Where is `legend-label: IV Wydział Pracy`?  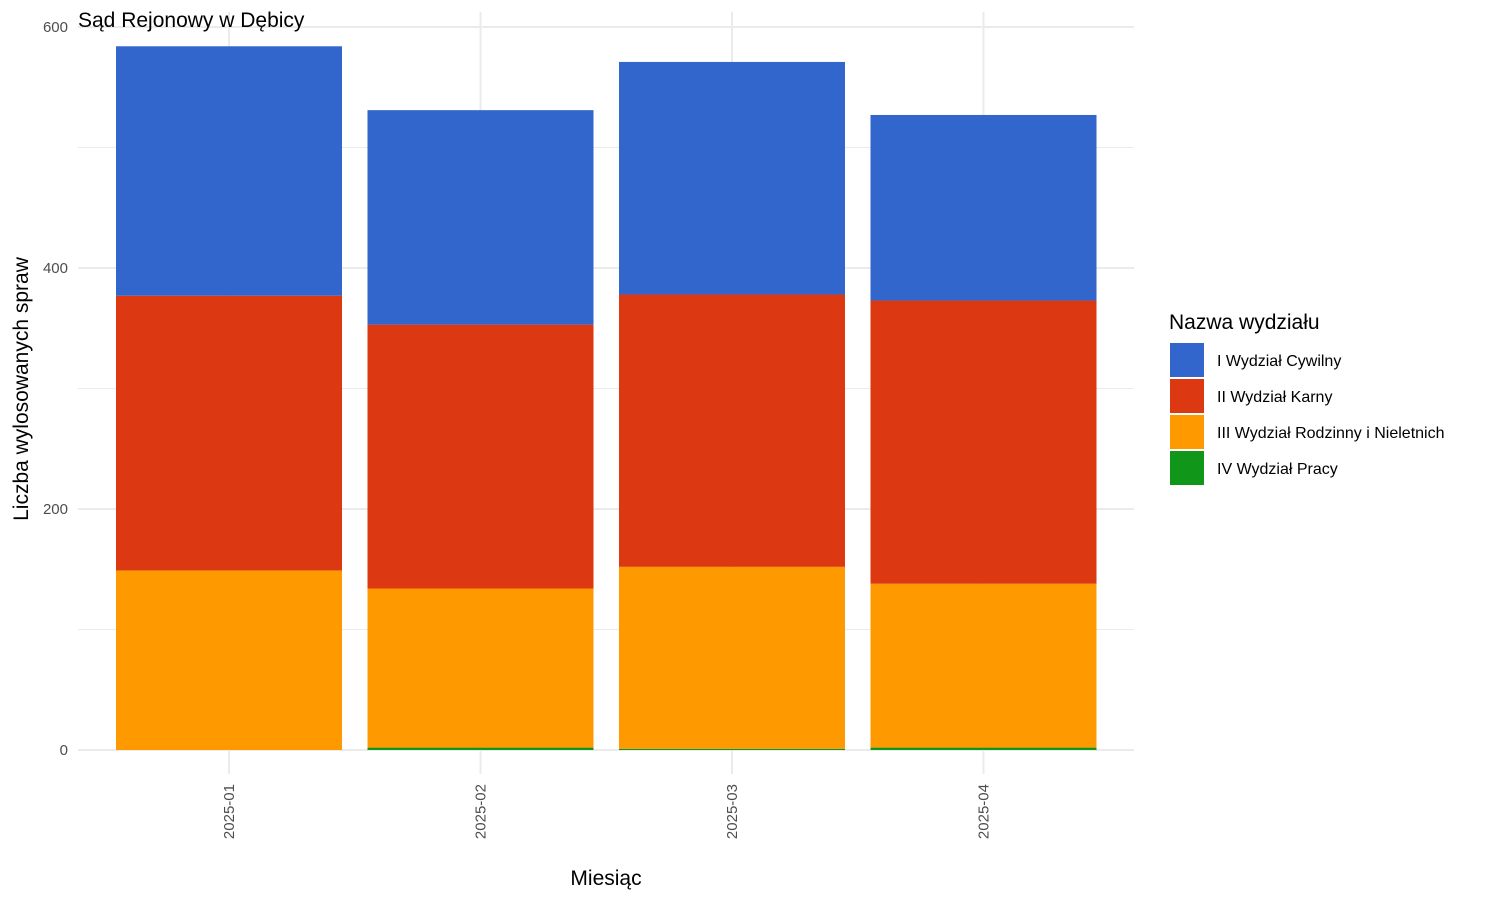
legend-label: IV Wydział Pracy is located at coordinates (1277, 469).